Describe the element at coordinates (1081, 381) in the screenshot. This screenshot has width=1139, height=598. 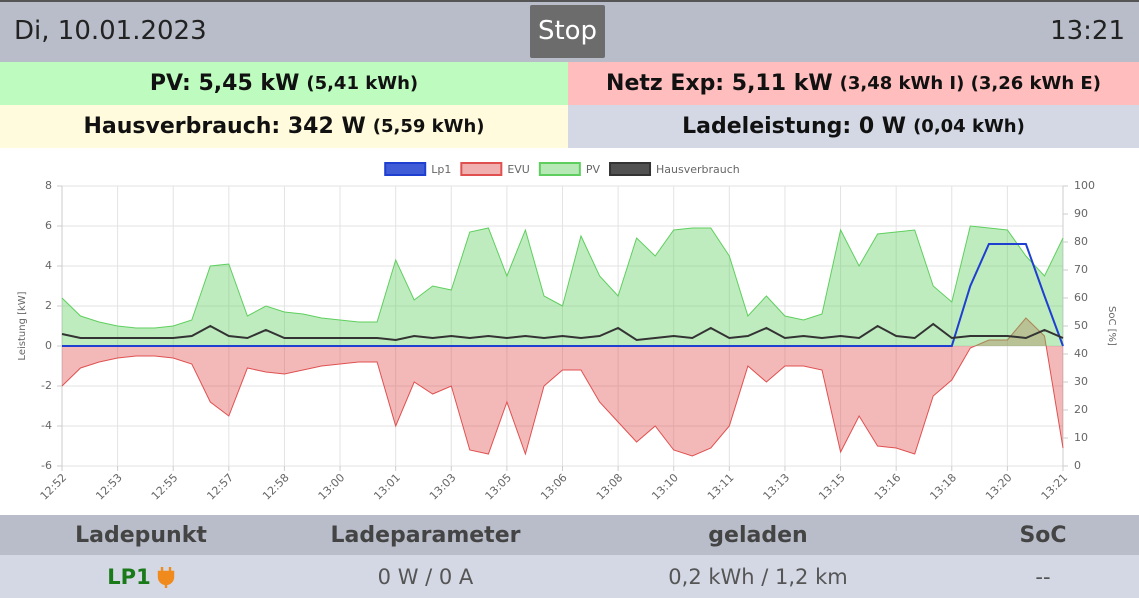
I see `y2-tick-label: 30` at that location.